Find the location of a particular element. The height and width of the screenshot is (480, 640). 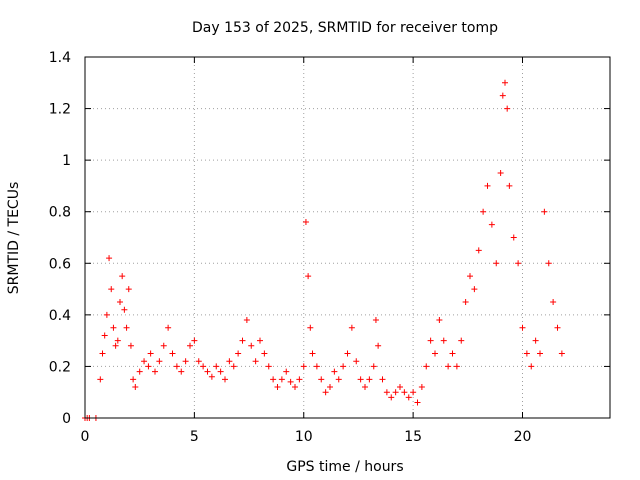

y-tick-label: 0.8 is located at coordinates (60, 213).